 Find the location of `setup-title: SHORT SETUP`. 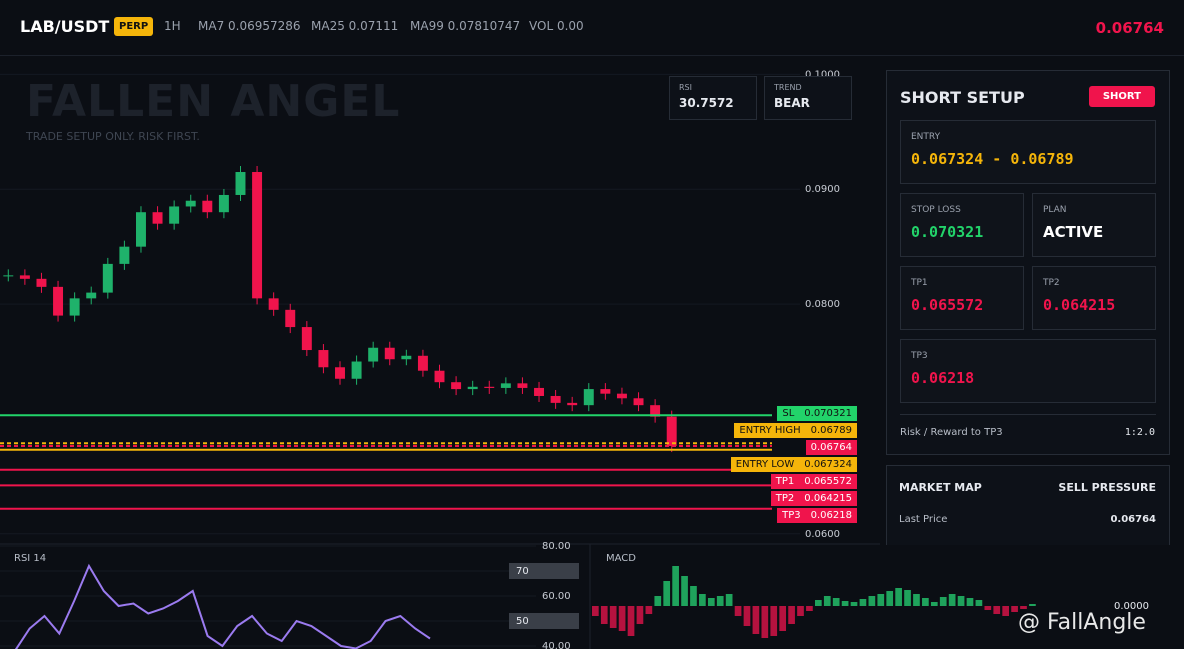

setup-title: SHORT SETUP is located at coordinates (962, 97).